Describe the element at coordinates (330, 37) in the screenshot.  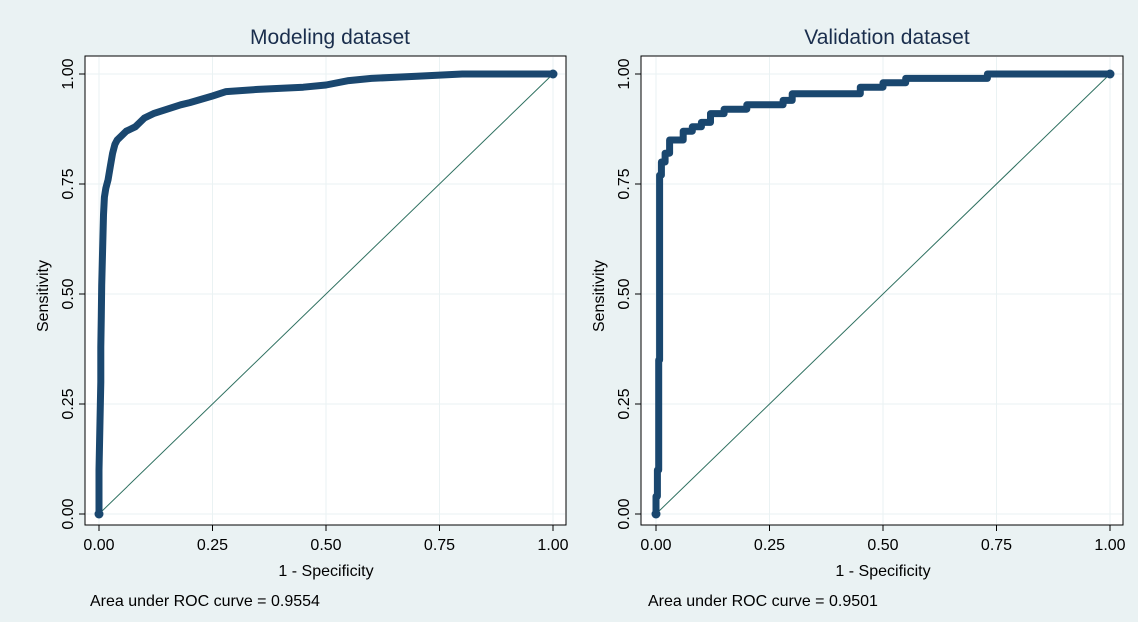
I see `chart-title: Modeling dataset` at that location.